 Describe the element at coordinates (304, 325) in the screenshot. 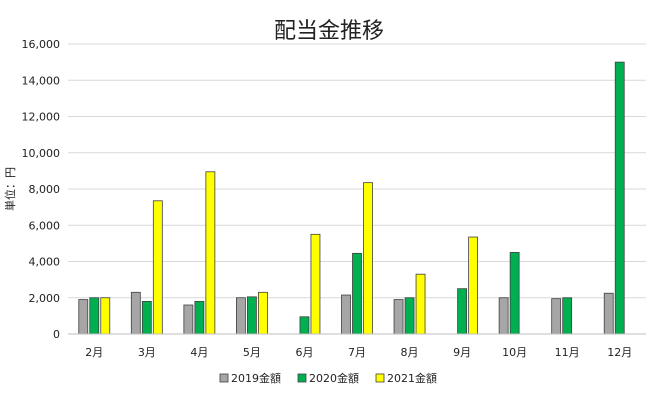

I see `bar-2020金額-6月` at that location.